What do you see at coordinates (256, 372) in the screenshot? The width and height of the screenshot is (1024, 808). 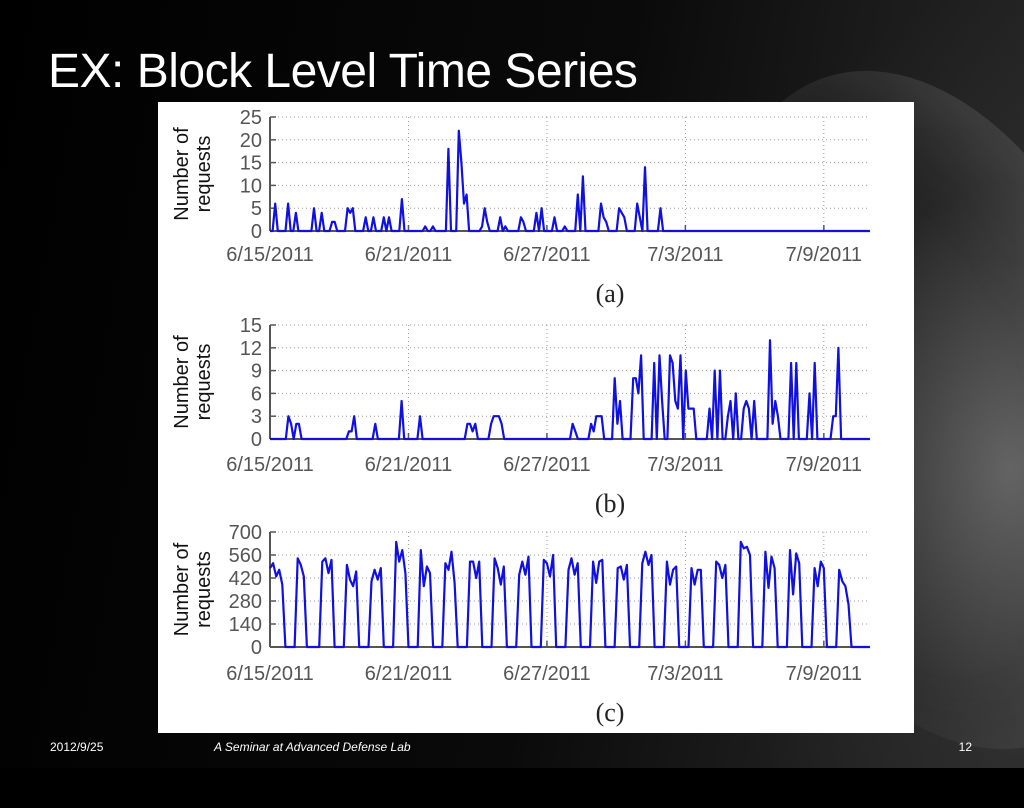 I see `y-tick-label: 9` at bounding box center [256, 372].